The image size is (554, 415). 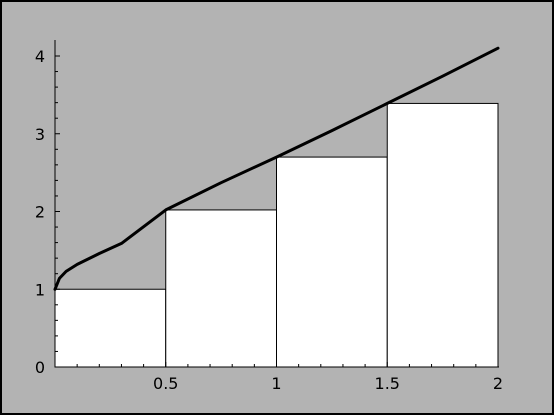 I want to click on y-tick-label: 2, so click(x=40, y=212).